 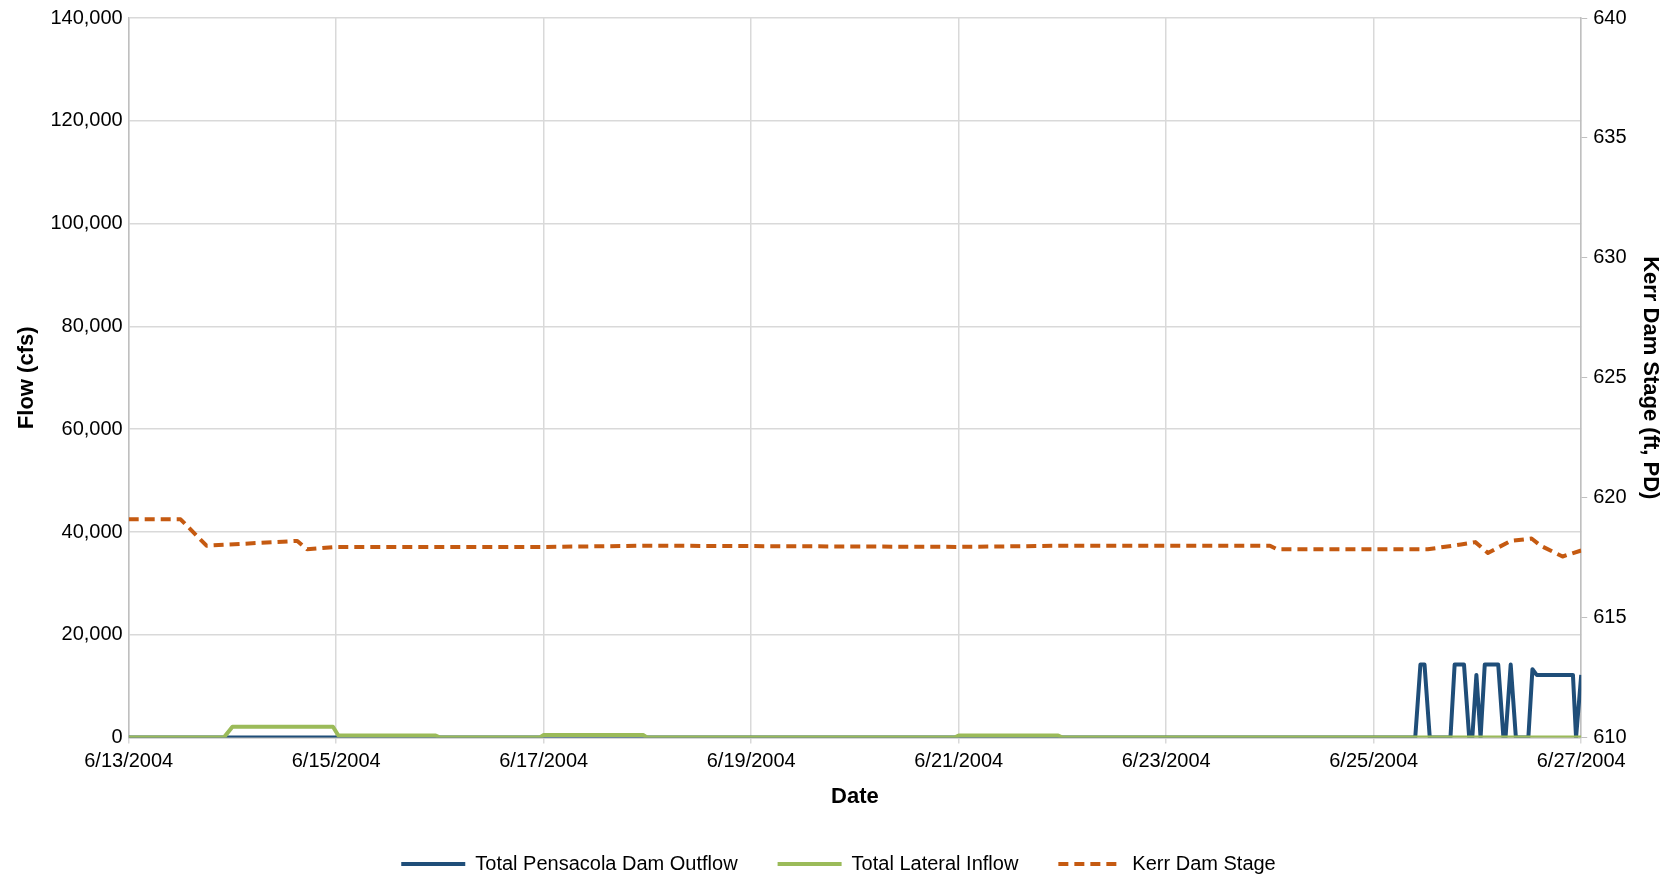 What do you see at coordinates (751, 760) in the screenshot?
I see `x-tick-label: 6/19/2004` at bounding box center [751, 760].